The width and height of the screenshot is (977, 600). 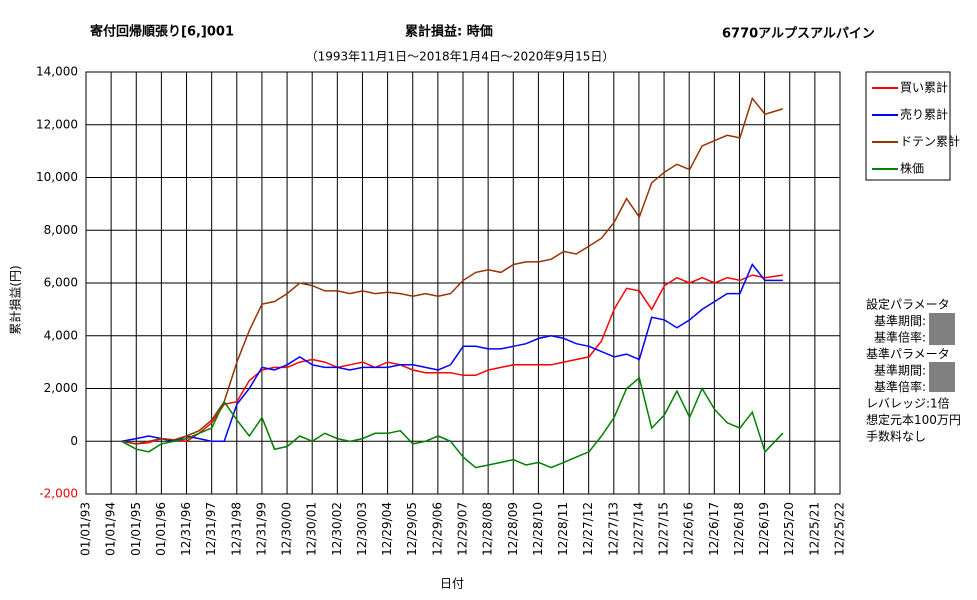 What do you see at coordinates (362, 529) in the screenshot?
I see `x-tick-label: 12/30/03` at bounding box center [362, 529].